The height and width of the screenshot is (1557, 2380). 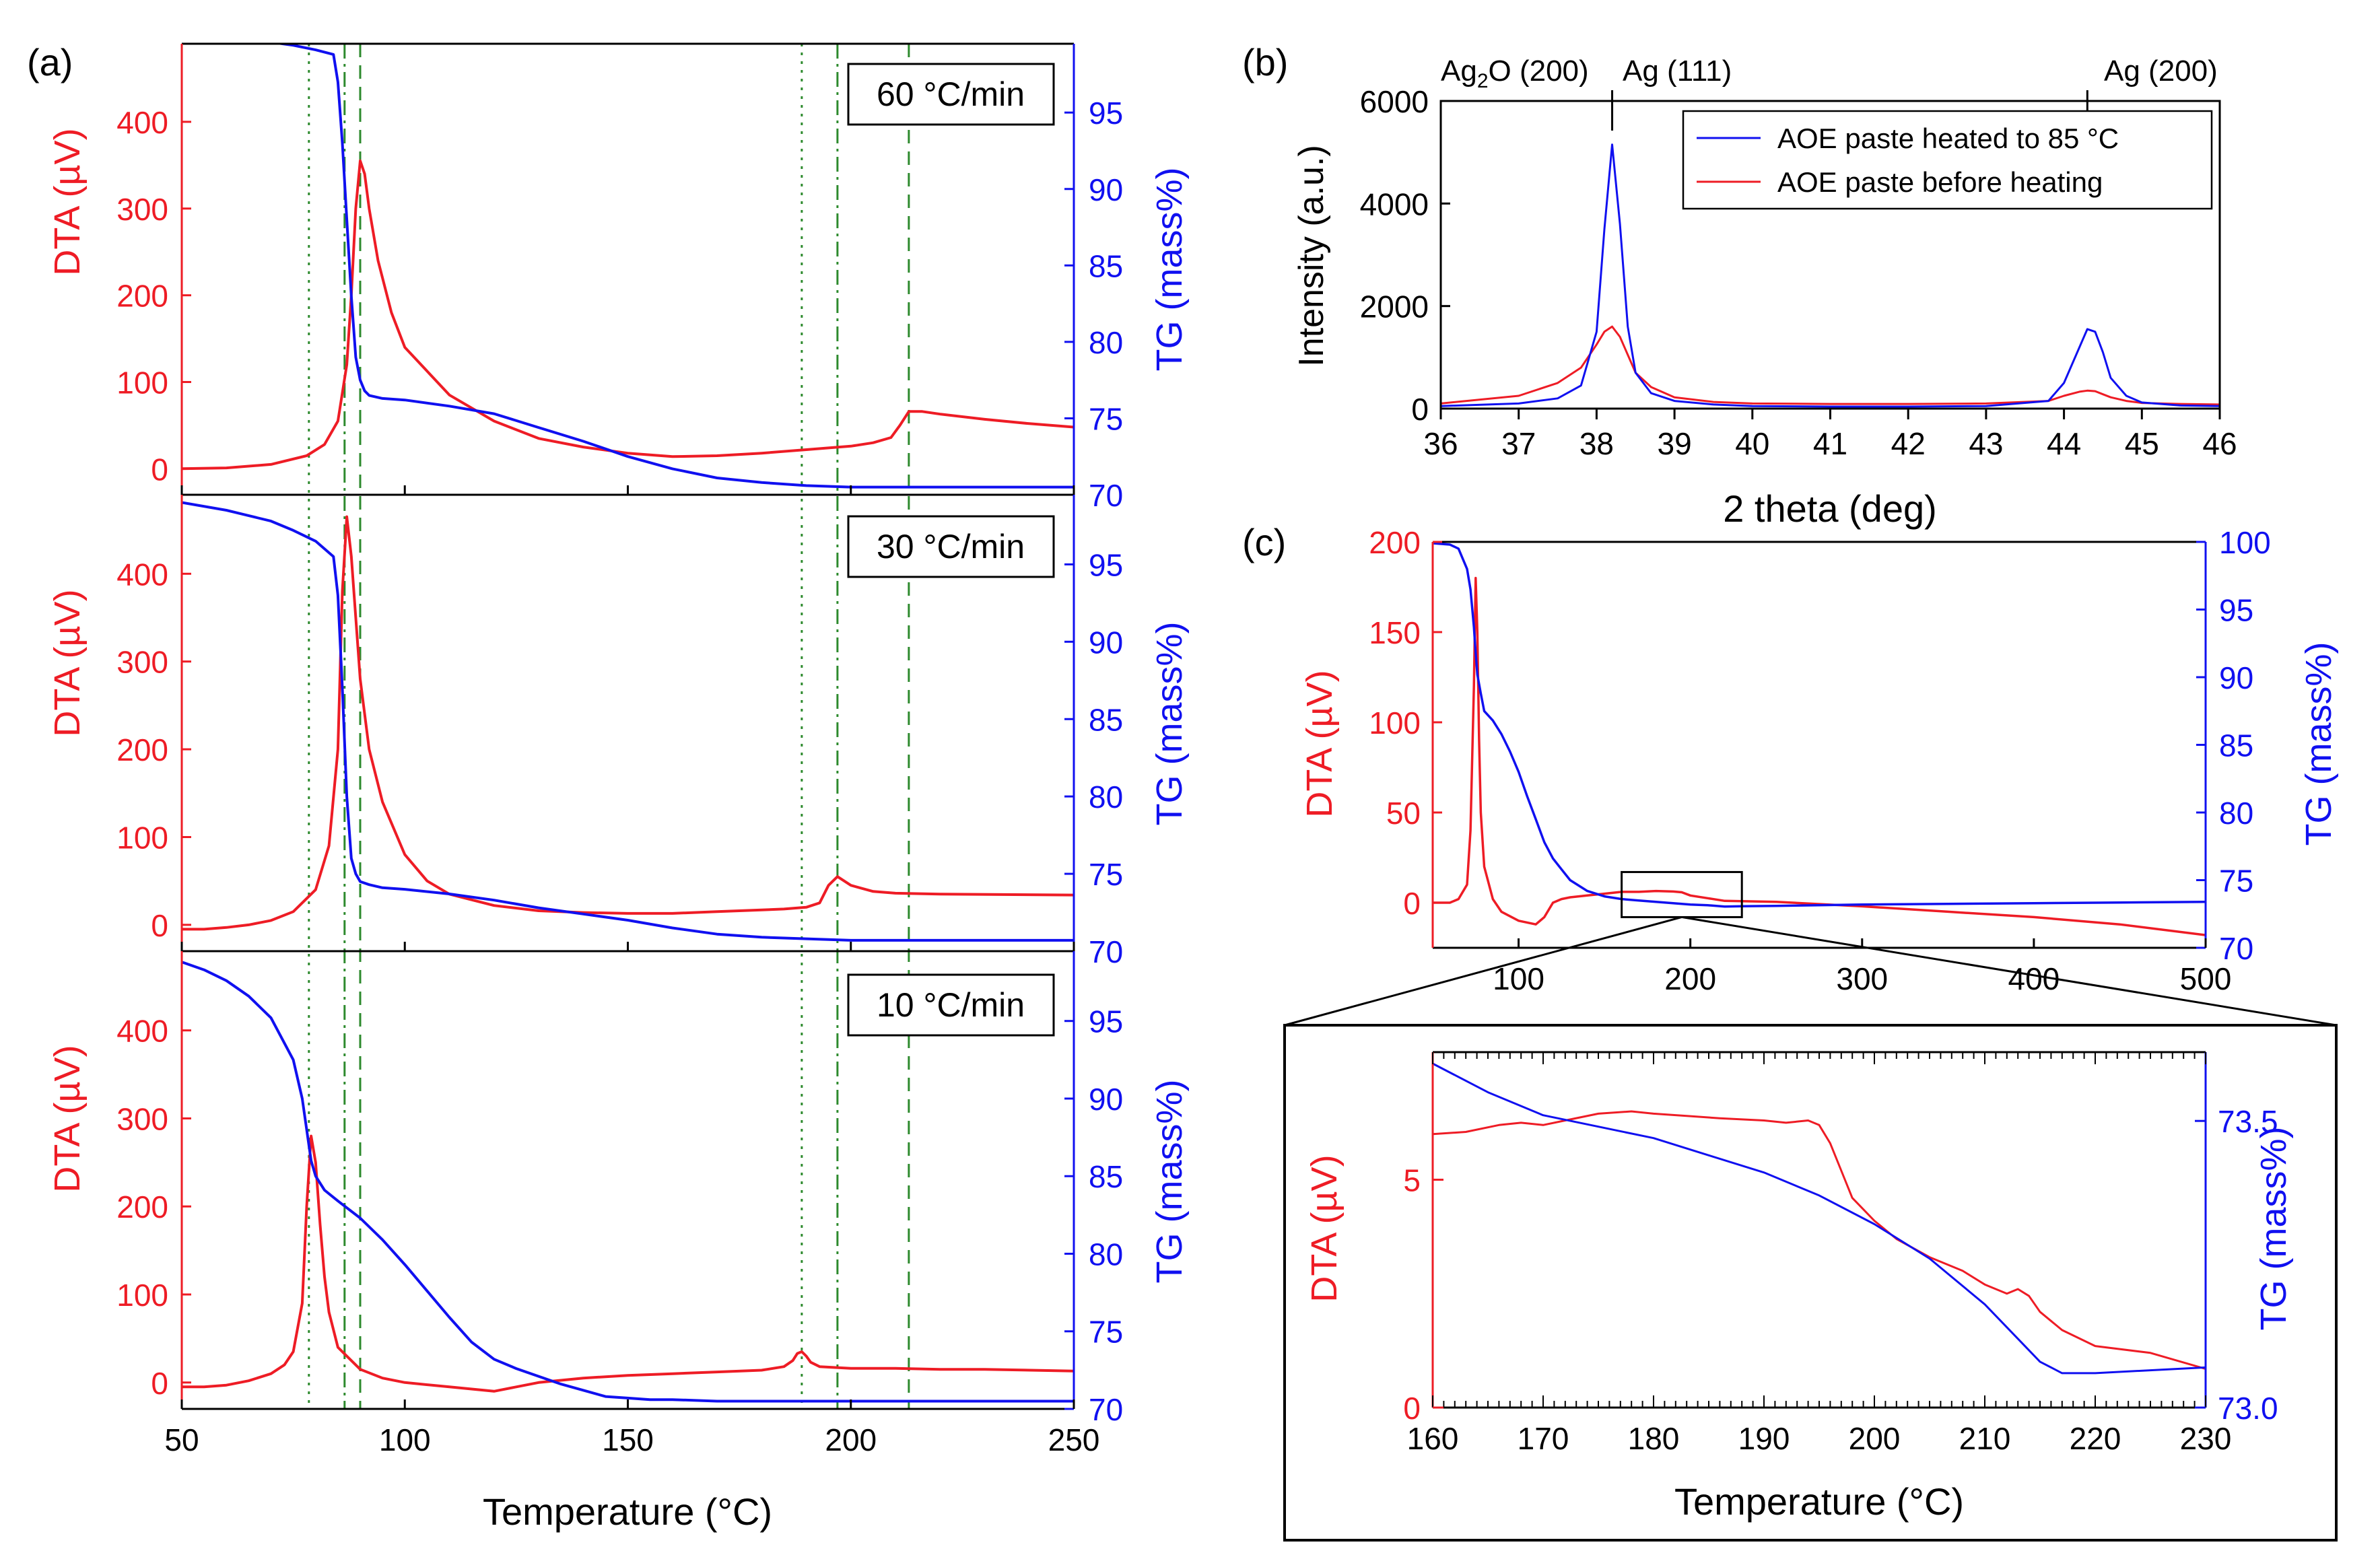 What do you see at coordinates (1106, 418) in the screenshot?
I see `a1-tg-tick-label: 75` at bounding box center [1106, 418].